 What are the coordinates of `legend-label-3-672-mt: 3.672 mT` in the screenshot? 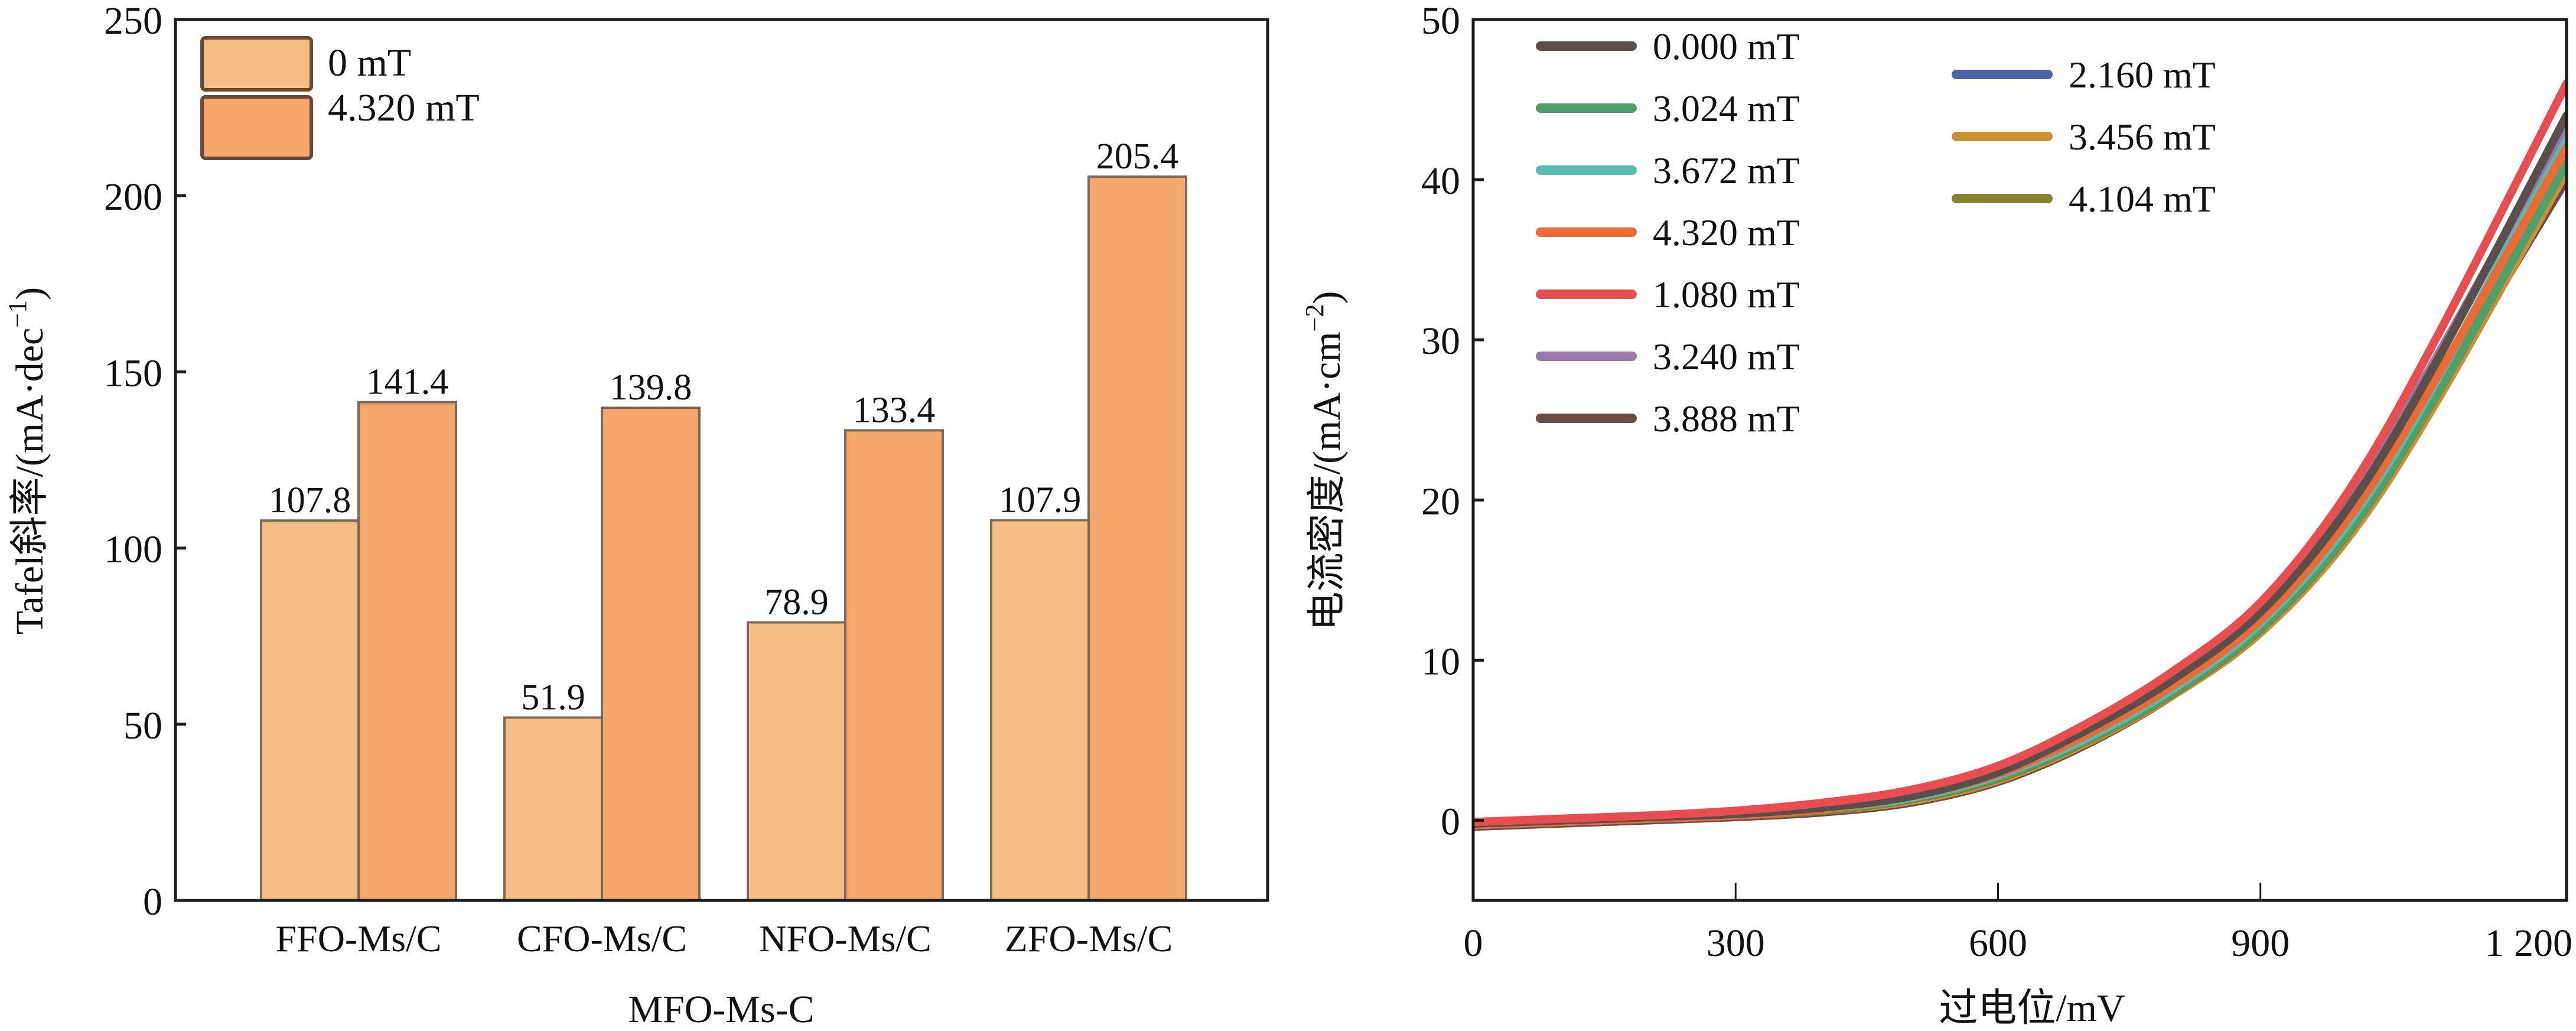 It's located at (1727, 170).